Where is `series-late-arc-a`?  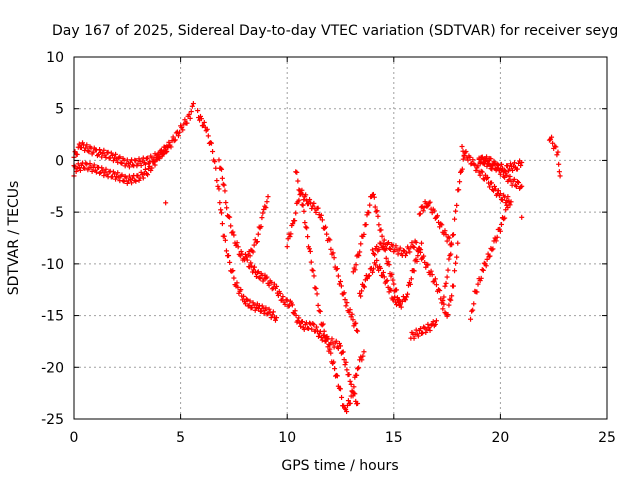
series-late-arc-a is located at coordinates (490, 260).